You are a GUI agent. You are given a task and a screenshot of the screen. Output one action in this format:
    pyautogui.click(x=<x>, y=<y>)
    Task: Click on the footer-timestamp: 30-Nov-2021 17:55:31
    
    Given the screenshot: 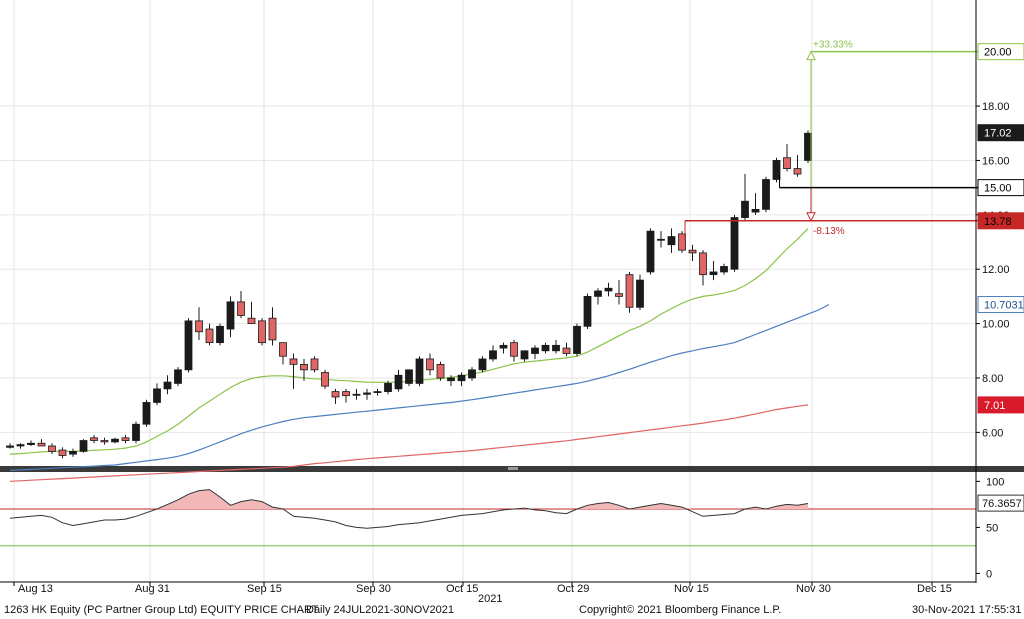 What is the action you would take?
    pyautogui.click(x=967, y=610)
    